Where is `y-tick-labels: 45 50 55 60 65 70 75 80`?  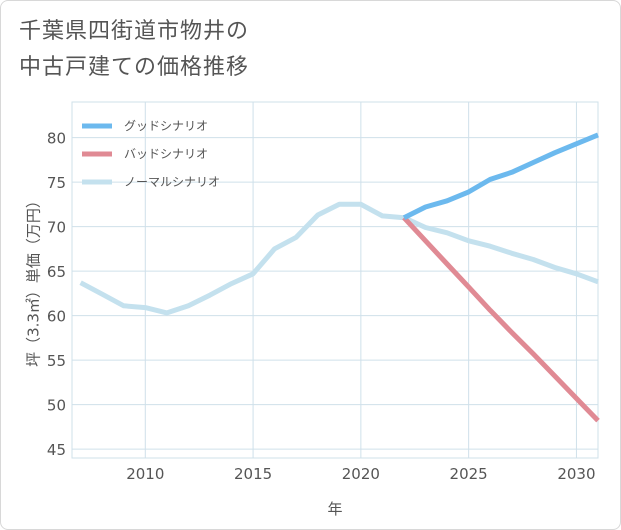
y-tick-labels: 45 50 55 60 65 70 75 80 is located at coordinates (56, 295).